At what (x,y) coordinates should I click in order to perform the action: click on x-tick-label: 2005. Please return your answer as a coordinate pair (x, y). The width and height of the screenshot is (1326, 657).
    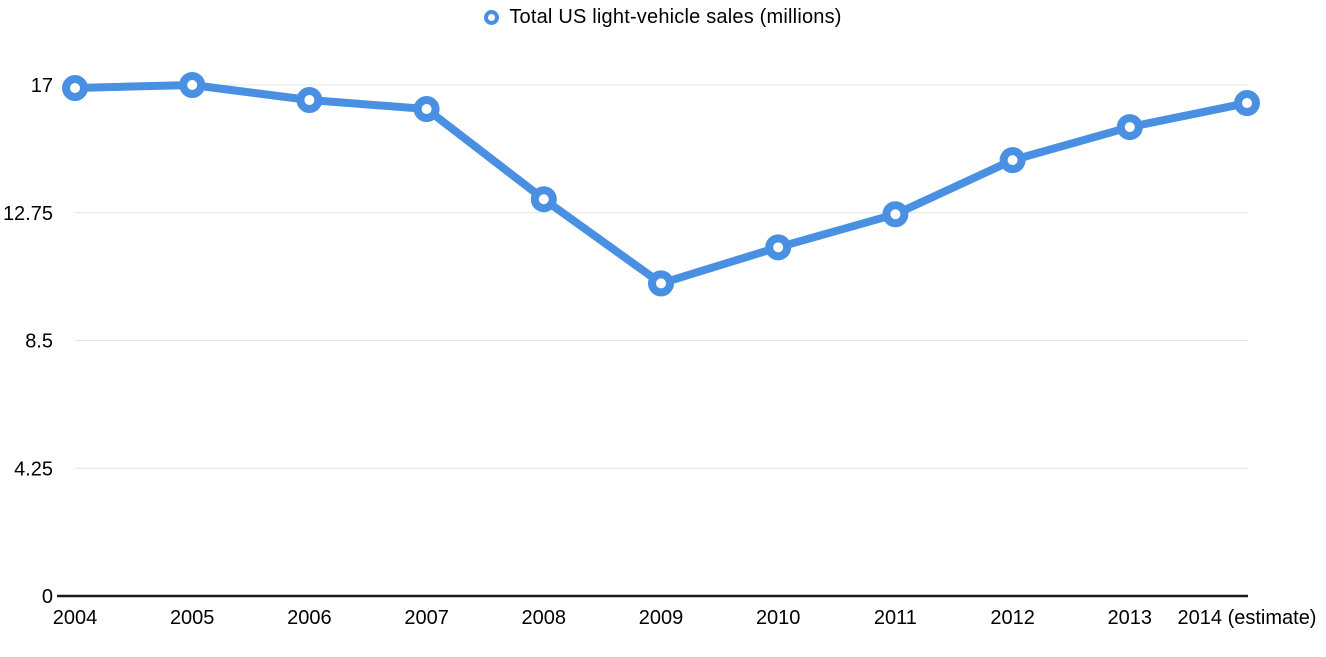
    Looking at the image, I should click on (192, 618).